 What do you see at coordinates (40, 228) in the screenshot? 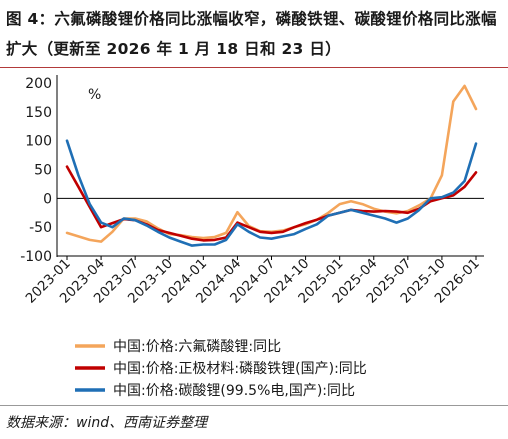
I see `y-tick-label: -50` at bounding box center [40, 228].